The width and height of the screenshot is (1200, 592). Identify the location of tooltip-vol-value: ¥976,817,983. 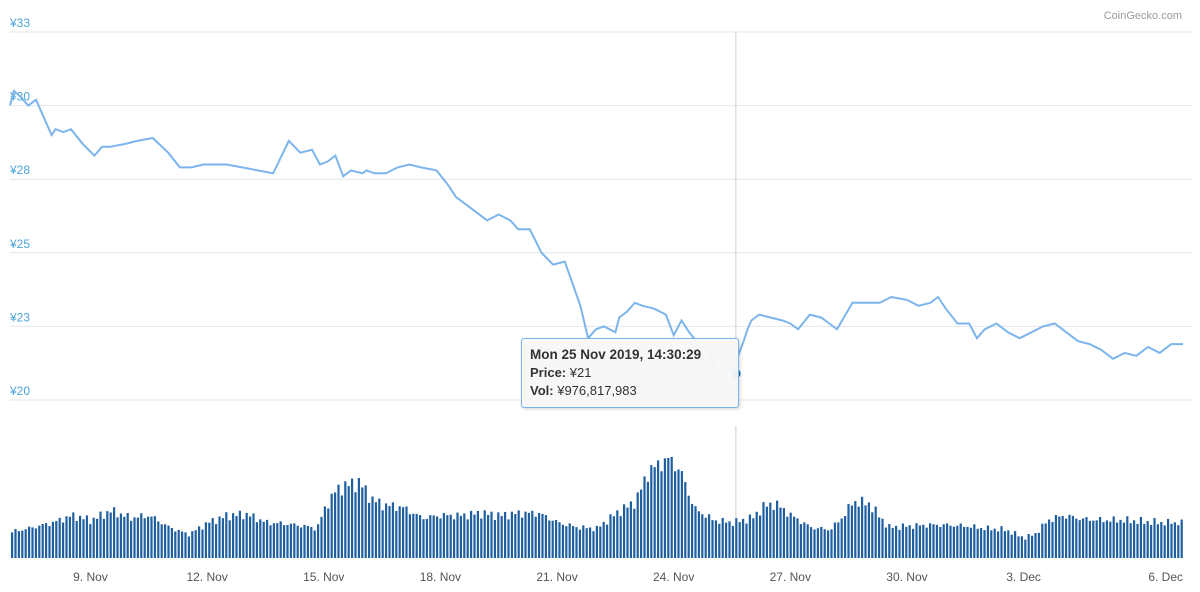
(597, 390).